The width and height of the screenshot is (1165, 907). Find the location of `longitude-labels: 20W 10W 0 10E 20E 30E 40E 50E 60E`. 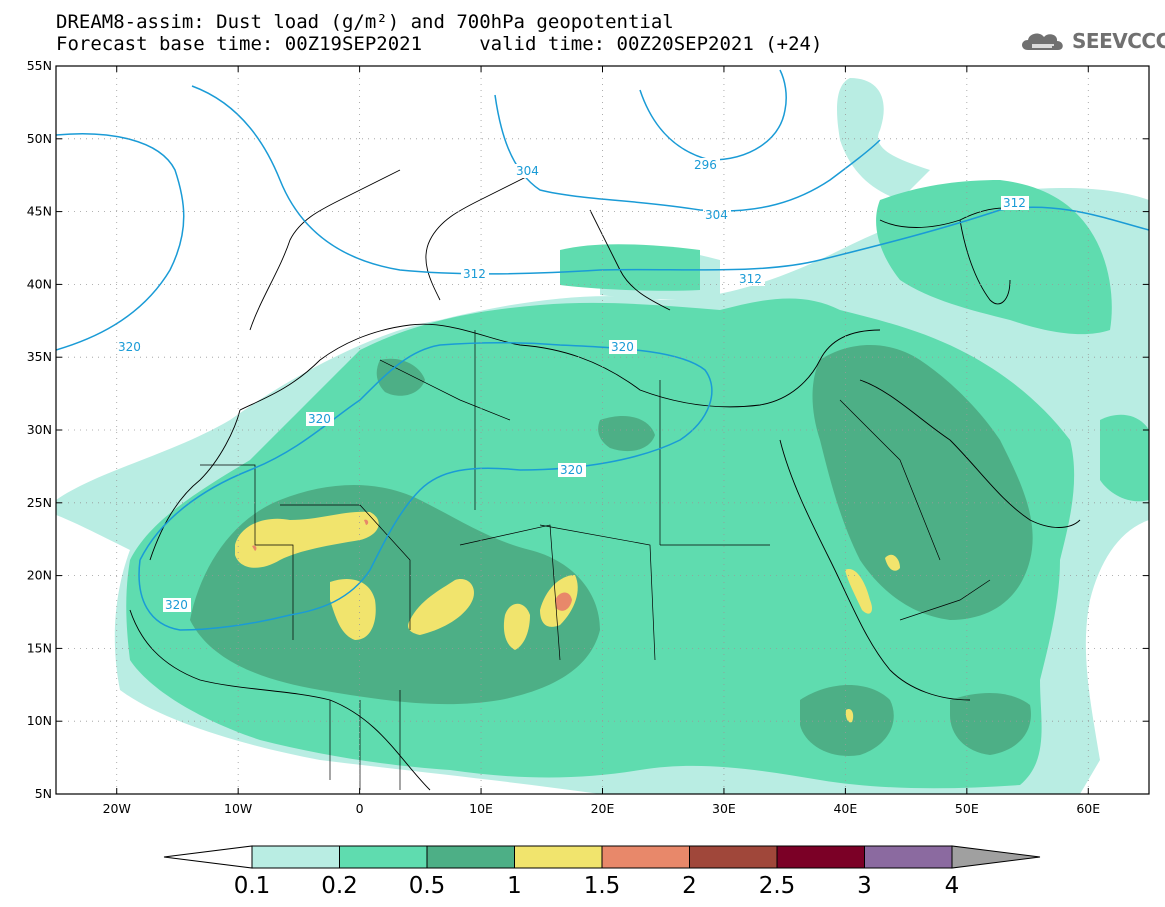

longitude-labels: 20W 10W 0 10E 20E 30E 40E 50E 60E is located at coordinates (602, 808).